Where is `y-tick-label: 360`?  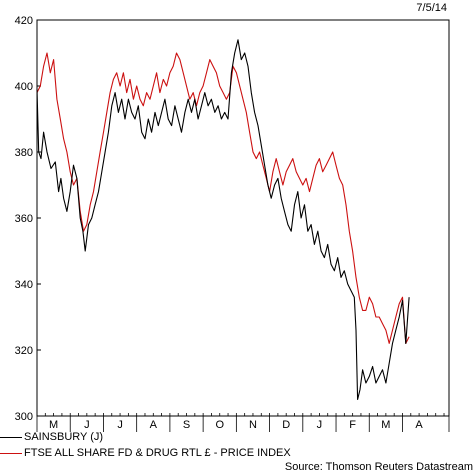 y-tick-label: 360 is located at coordinates (24, 219).